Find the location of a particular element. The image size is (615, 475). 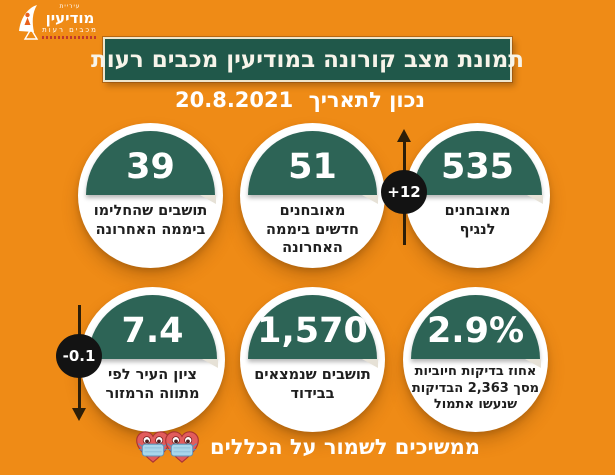

date-value: 20.8.2021 is located at coordinates (234, 100).